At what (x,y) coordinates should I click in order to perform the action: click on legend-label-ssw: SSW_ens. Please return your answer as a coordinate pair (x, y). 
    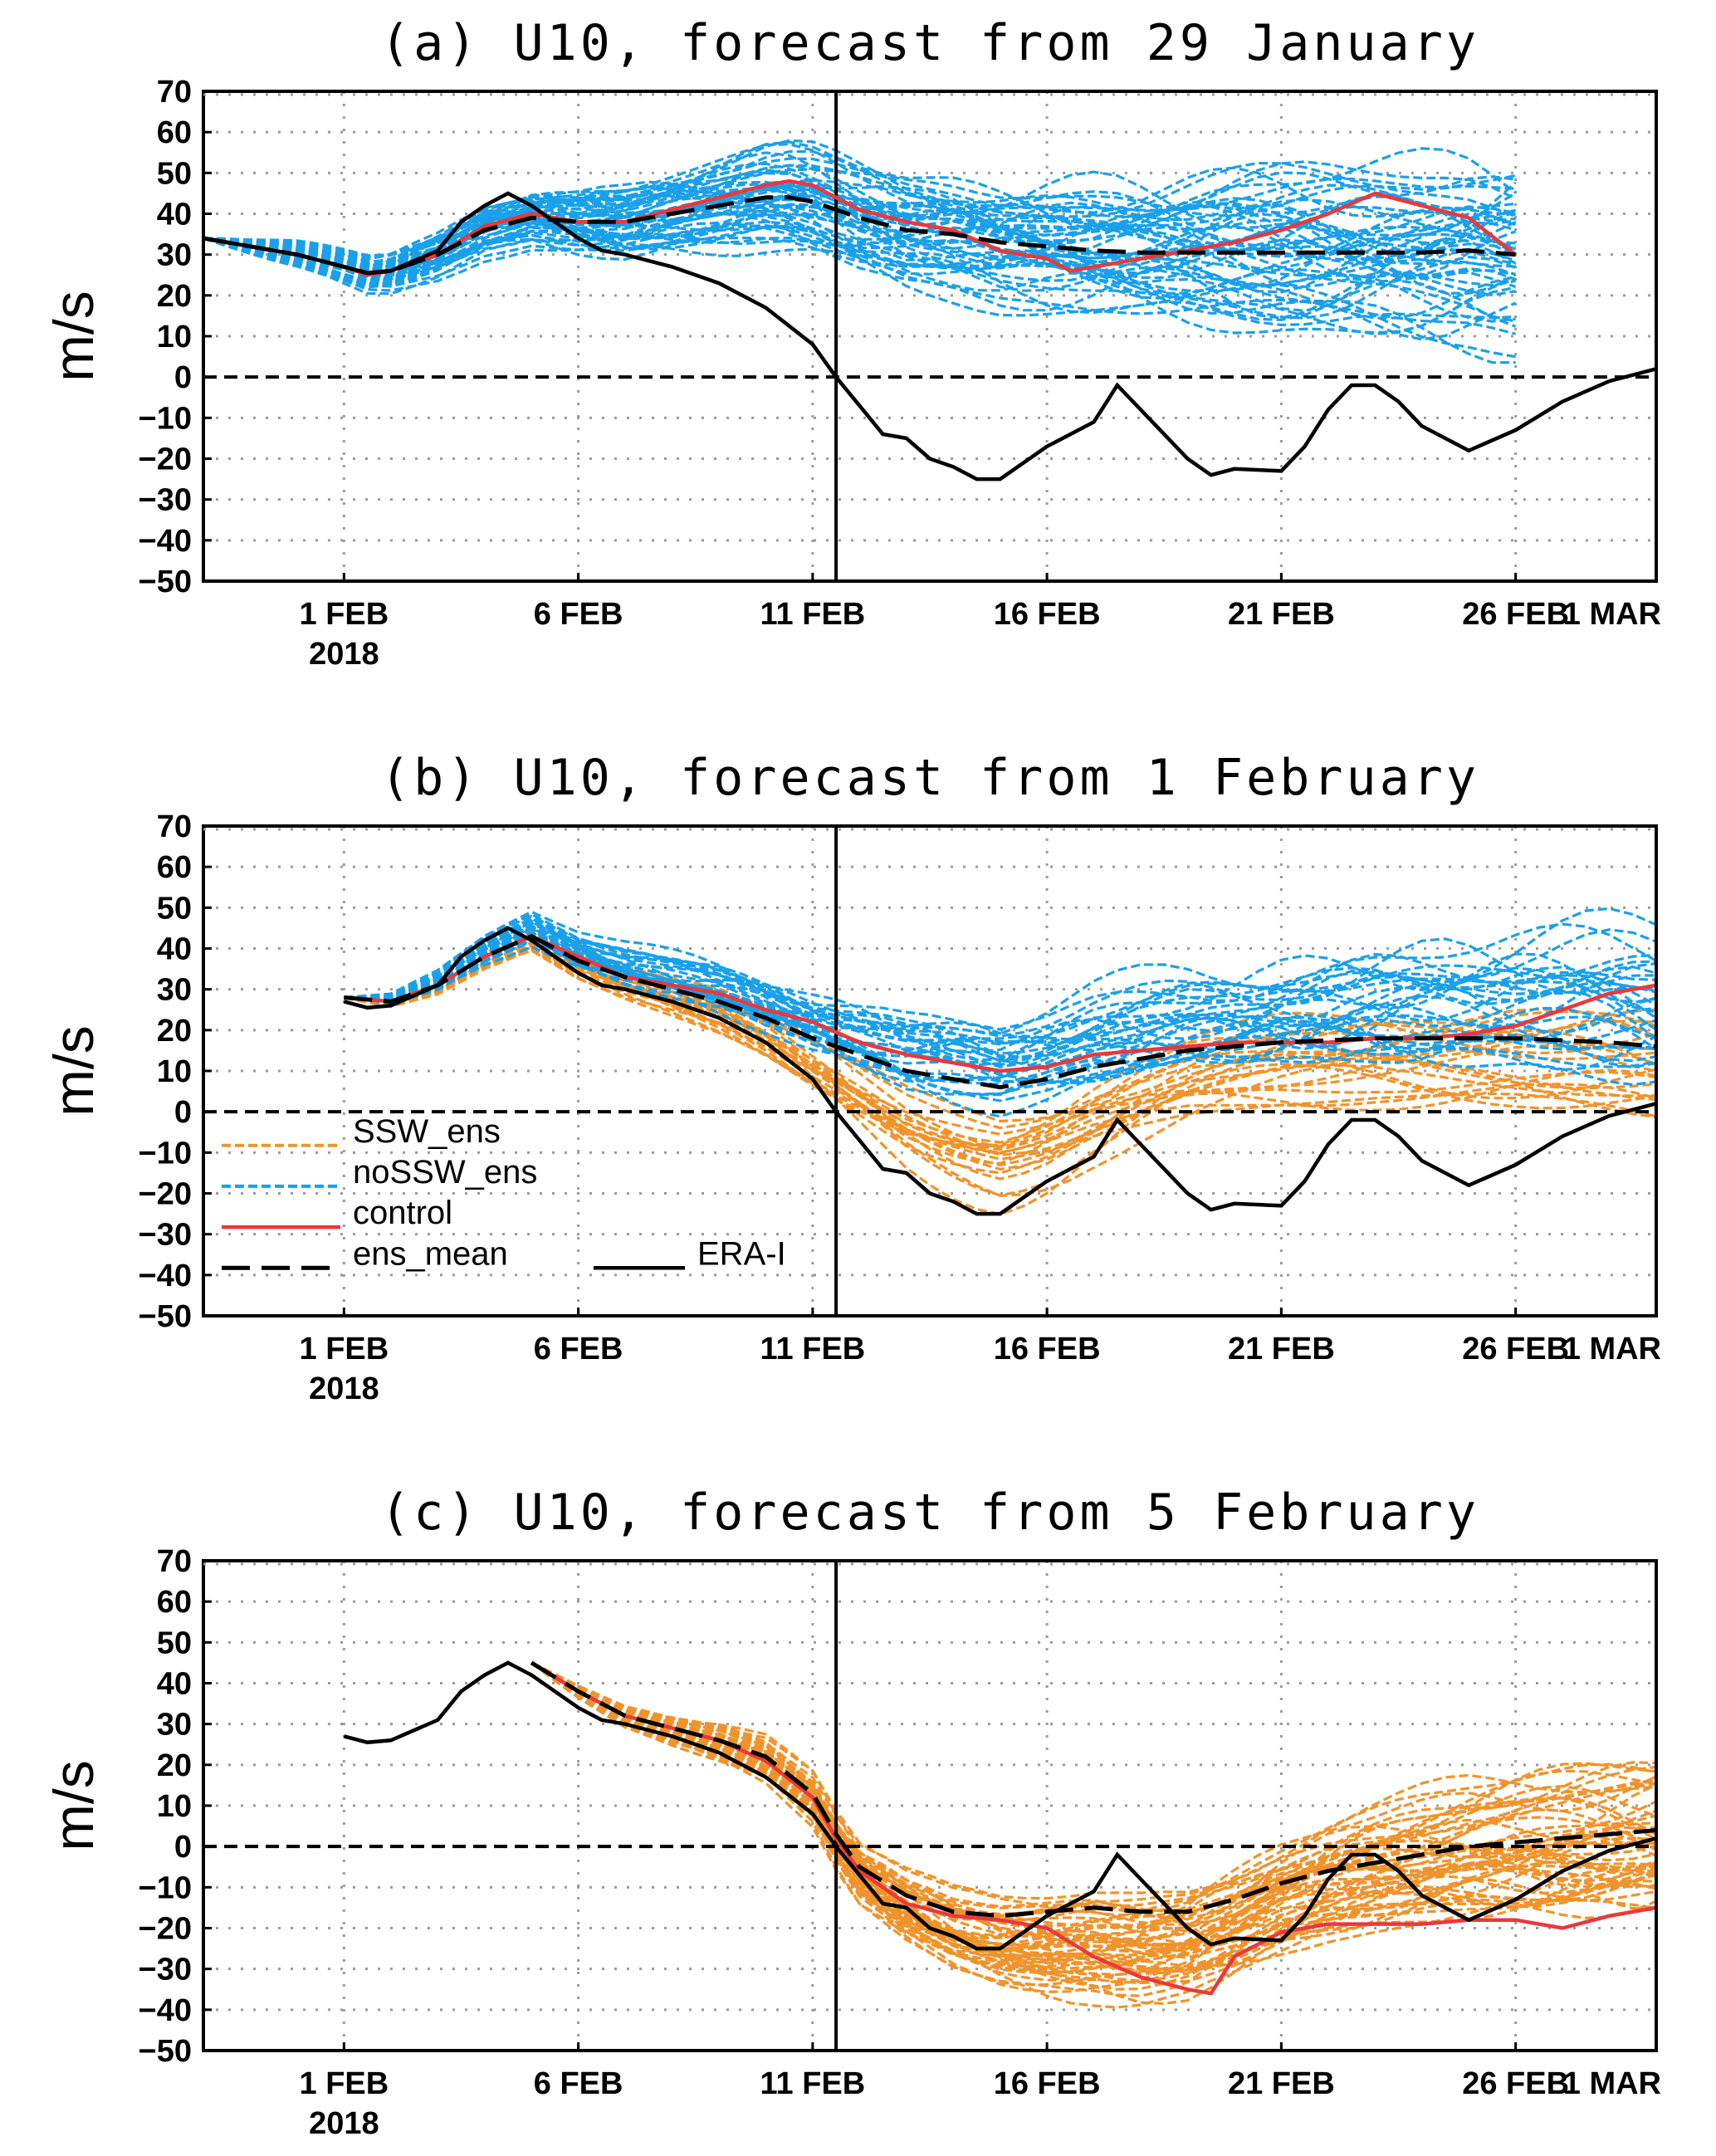
    Looking at the image, I should click on (427, 1131).